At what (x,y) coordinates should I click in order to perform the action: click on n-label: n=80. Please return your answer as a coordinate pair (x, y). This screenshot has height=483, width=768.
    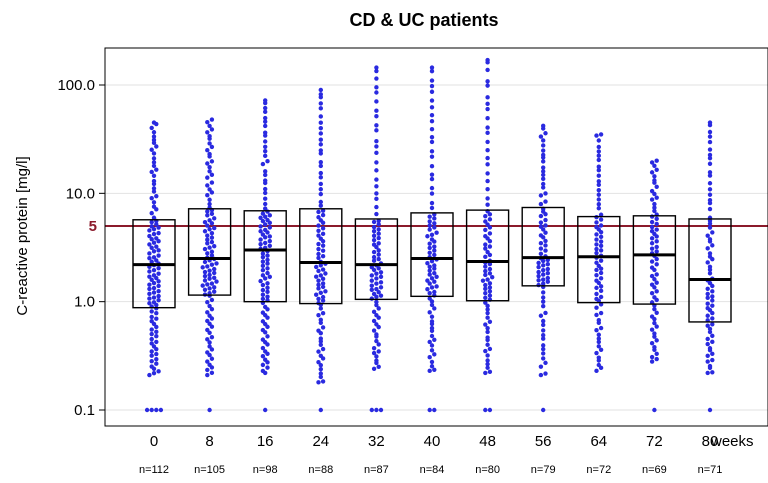
    Looking at the image, I should click on (487, 470).